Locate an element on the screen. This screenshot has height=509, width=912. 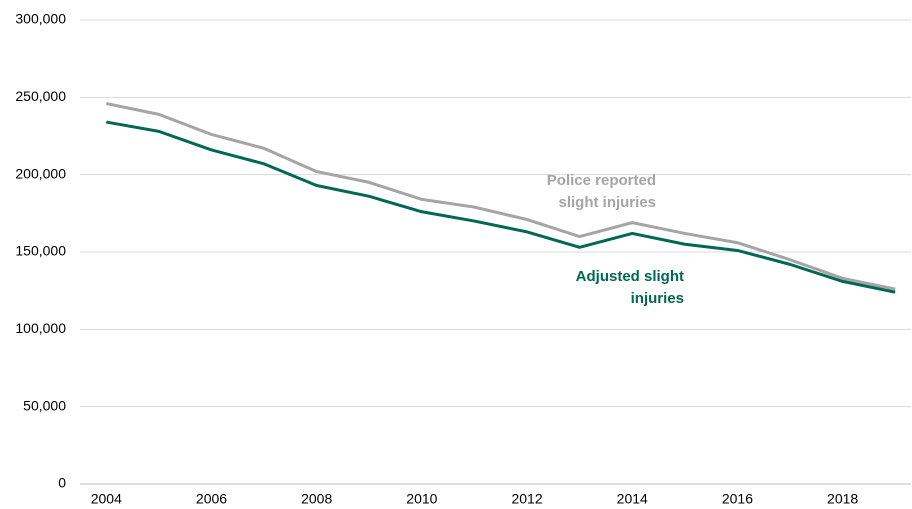
series-label: Police reported slight injuries is located at coordinates (601, 191).